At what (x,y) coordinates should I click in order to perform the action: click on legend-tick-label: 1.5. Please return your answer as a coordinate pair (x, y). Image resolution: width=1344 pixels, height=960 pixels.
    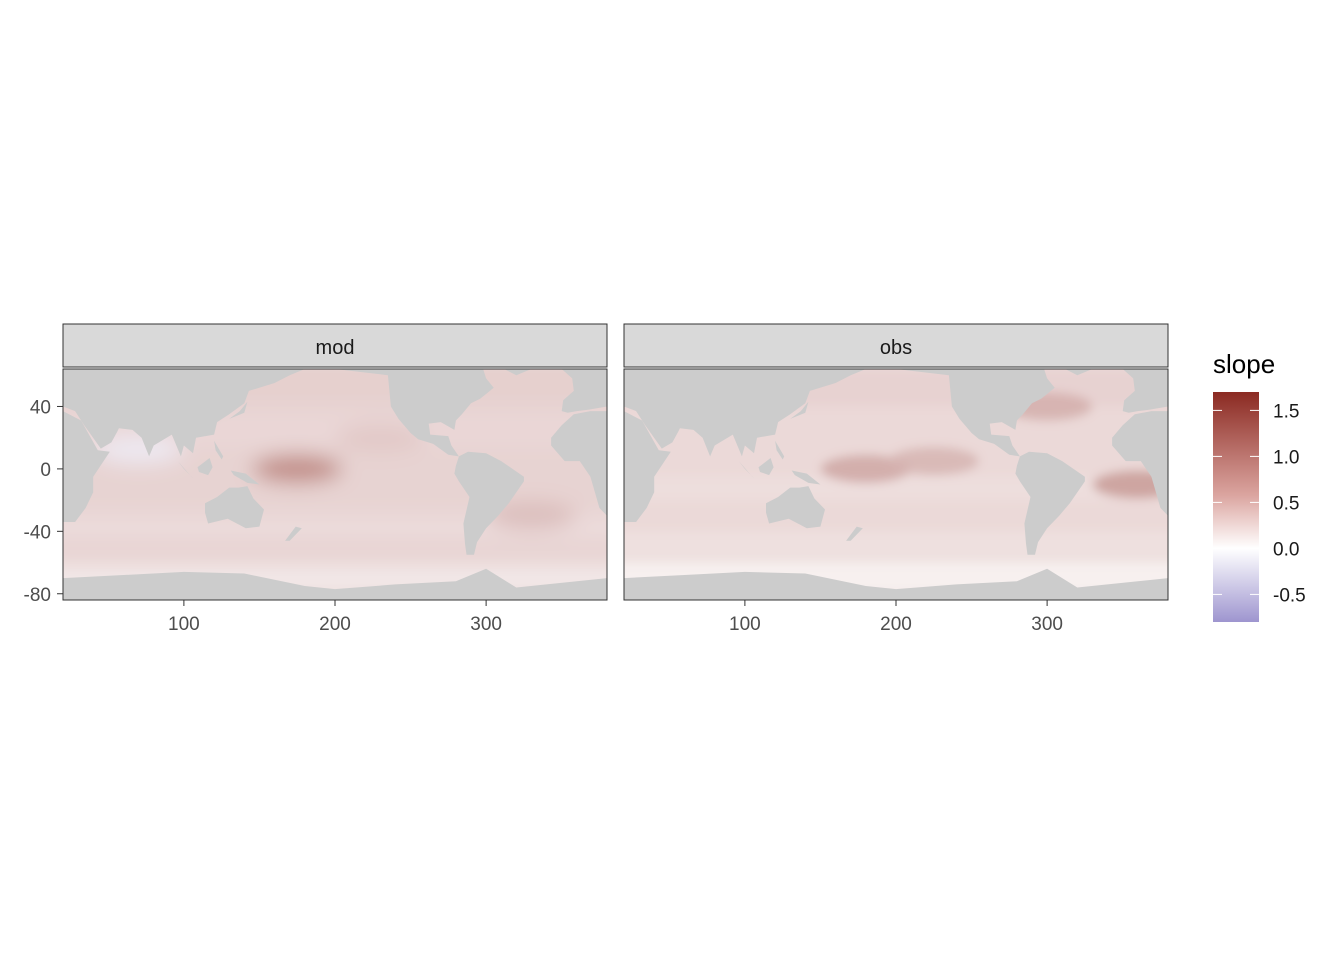
    Looking at the image, I should click on (1286, 411).